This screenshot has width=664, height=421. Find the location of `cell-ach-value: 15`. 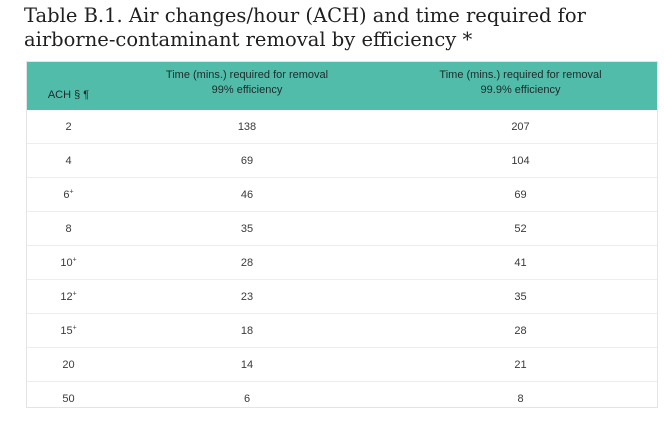

cell-ach-value: 15 is located at coordinates (66, 330).